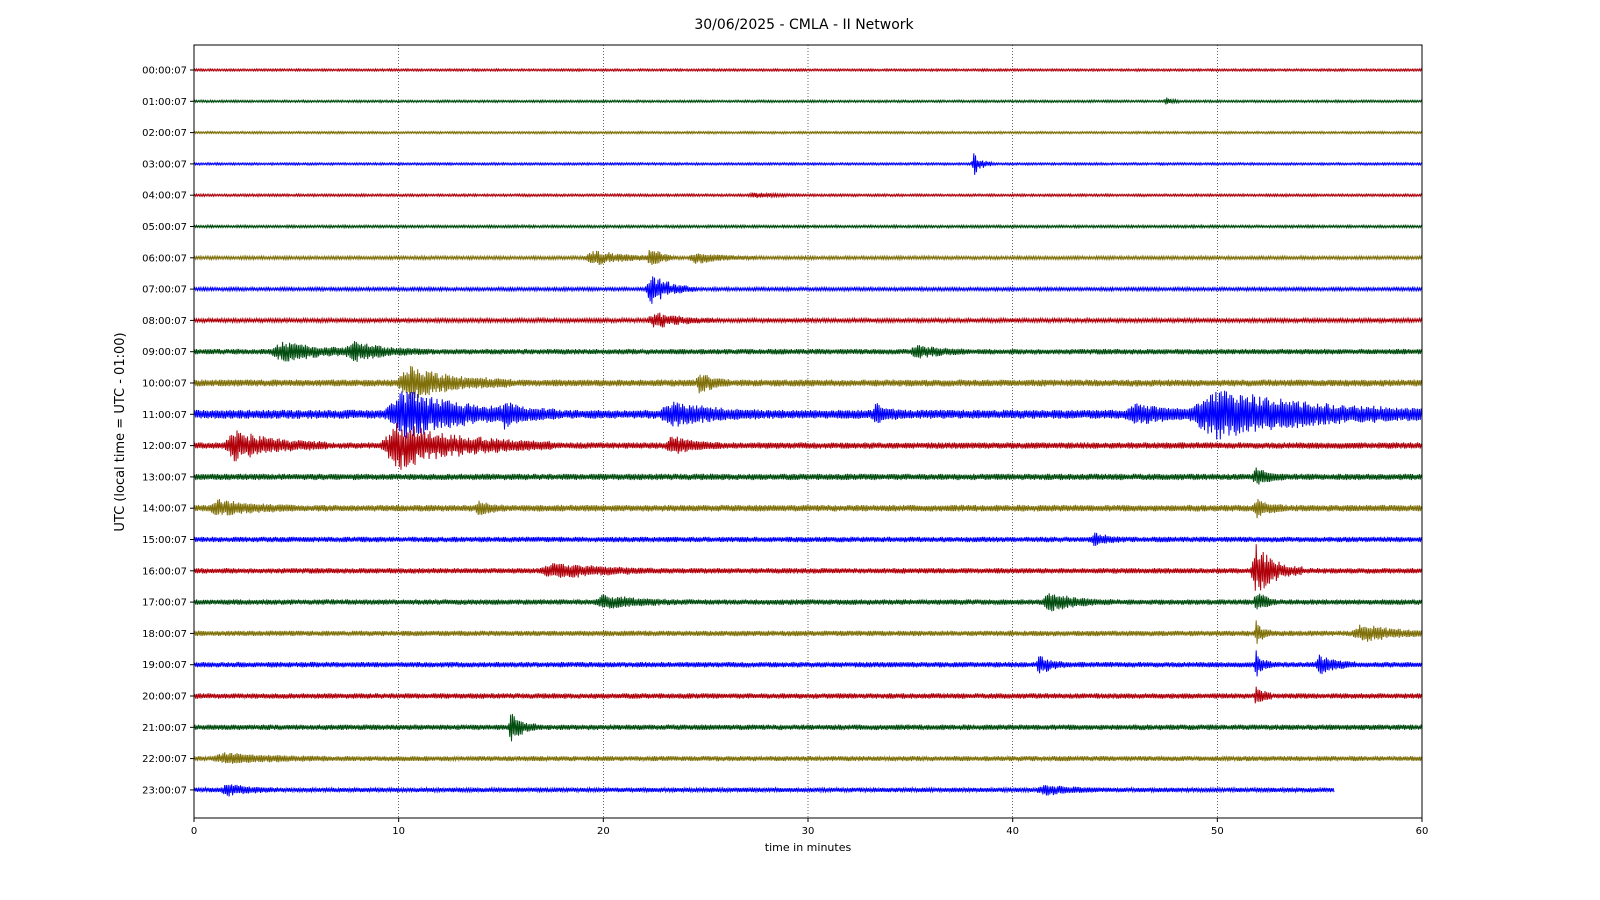 The height and width of the screenshot is (900, 1600). Describe the element at coordinates (164, 477) in the screenshot. I see `y-tick-label: 13:00:07` at that location.